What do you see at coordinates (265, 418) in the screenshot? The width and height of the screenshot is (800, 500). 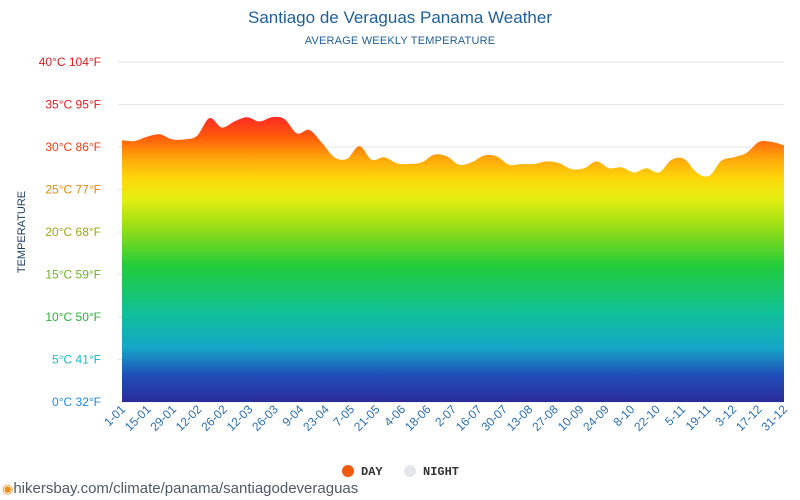 I see `x-tick-label: 26-03` at bounding box center [265, 418].